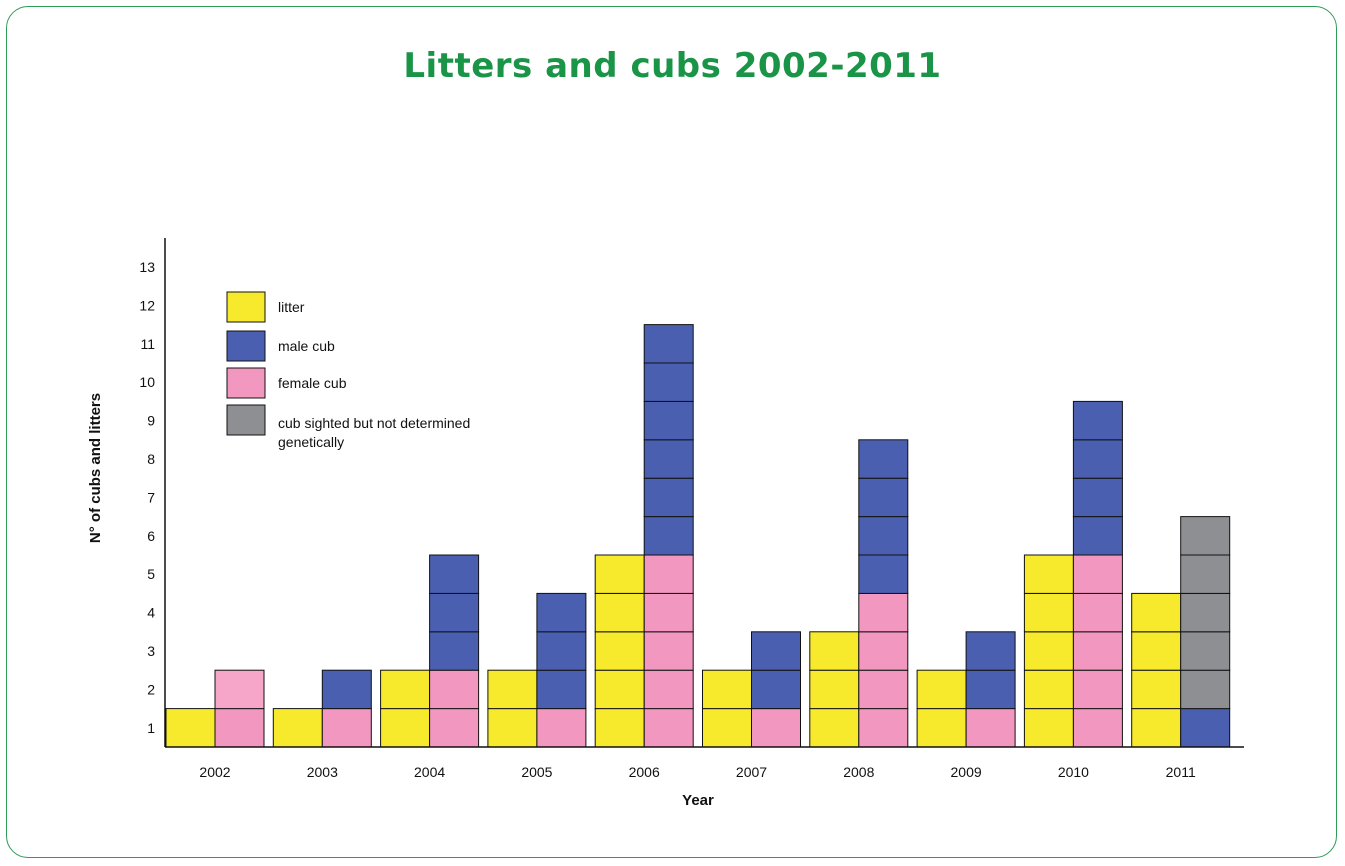  What do you see at coordinates (429, 772) in the screenshot?
I see `x-tick-label: 2004` at bounding box center [429, 772].